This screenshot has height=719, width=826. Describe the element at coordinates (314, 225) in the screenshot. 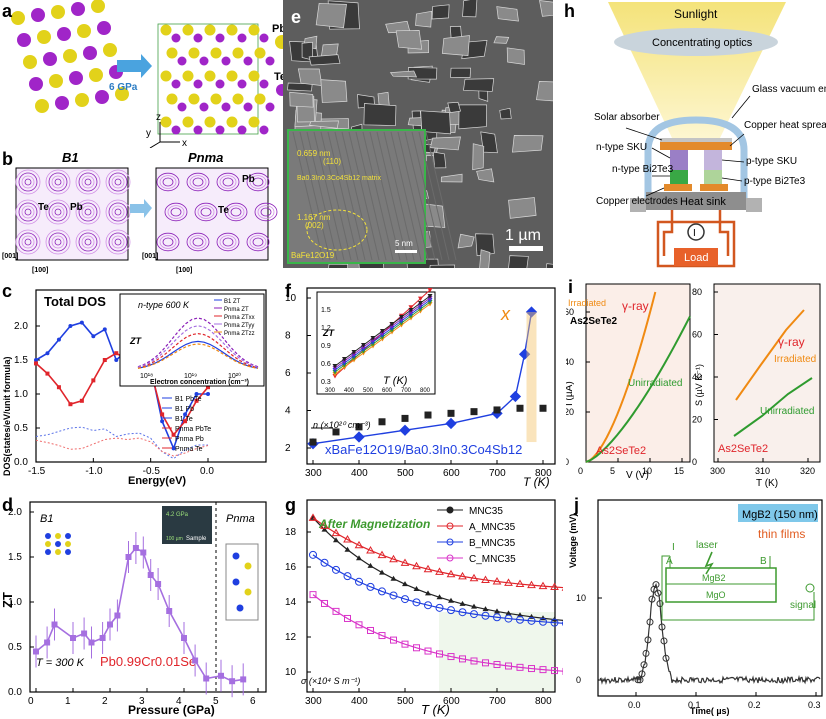

I see `svg-text: (002)` at that location.